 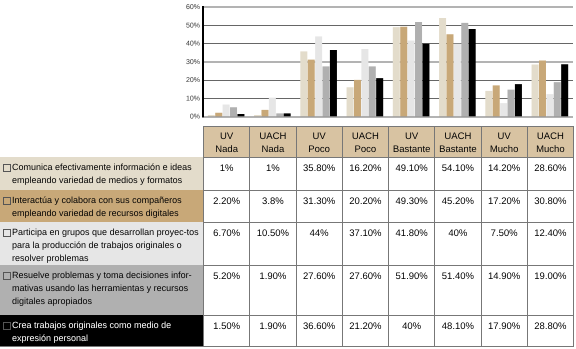 I want to click on data-label: 41.80%, so click(x=412, y=244).